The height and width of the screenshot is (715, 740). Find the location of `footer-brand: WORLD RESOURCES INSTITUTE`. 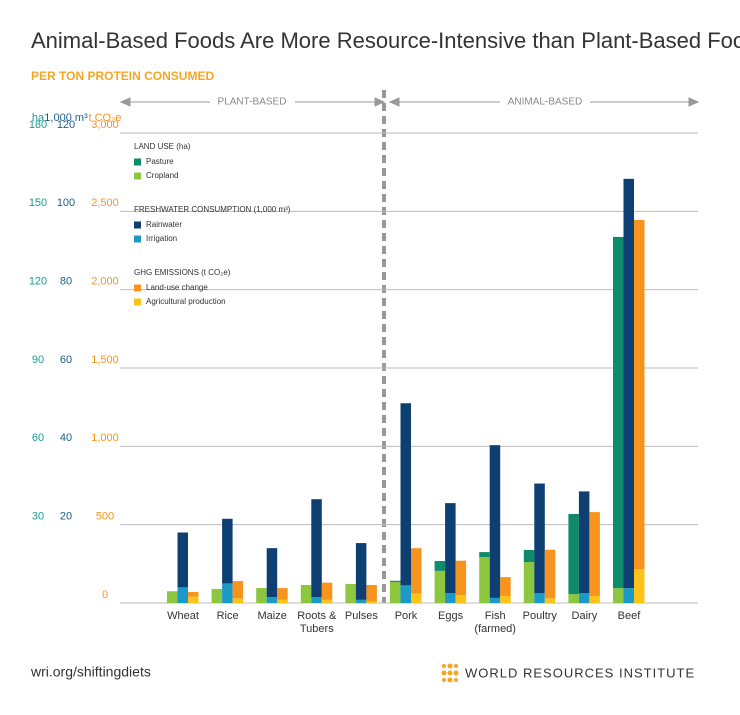

footer-brand: WORLD RESOURCES INSTITUTE is located at coordinates (580, 672).